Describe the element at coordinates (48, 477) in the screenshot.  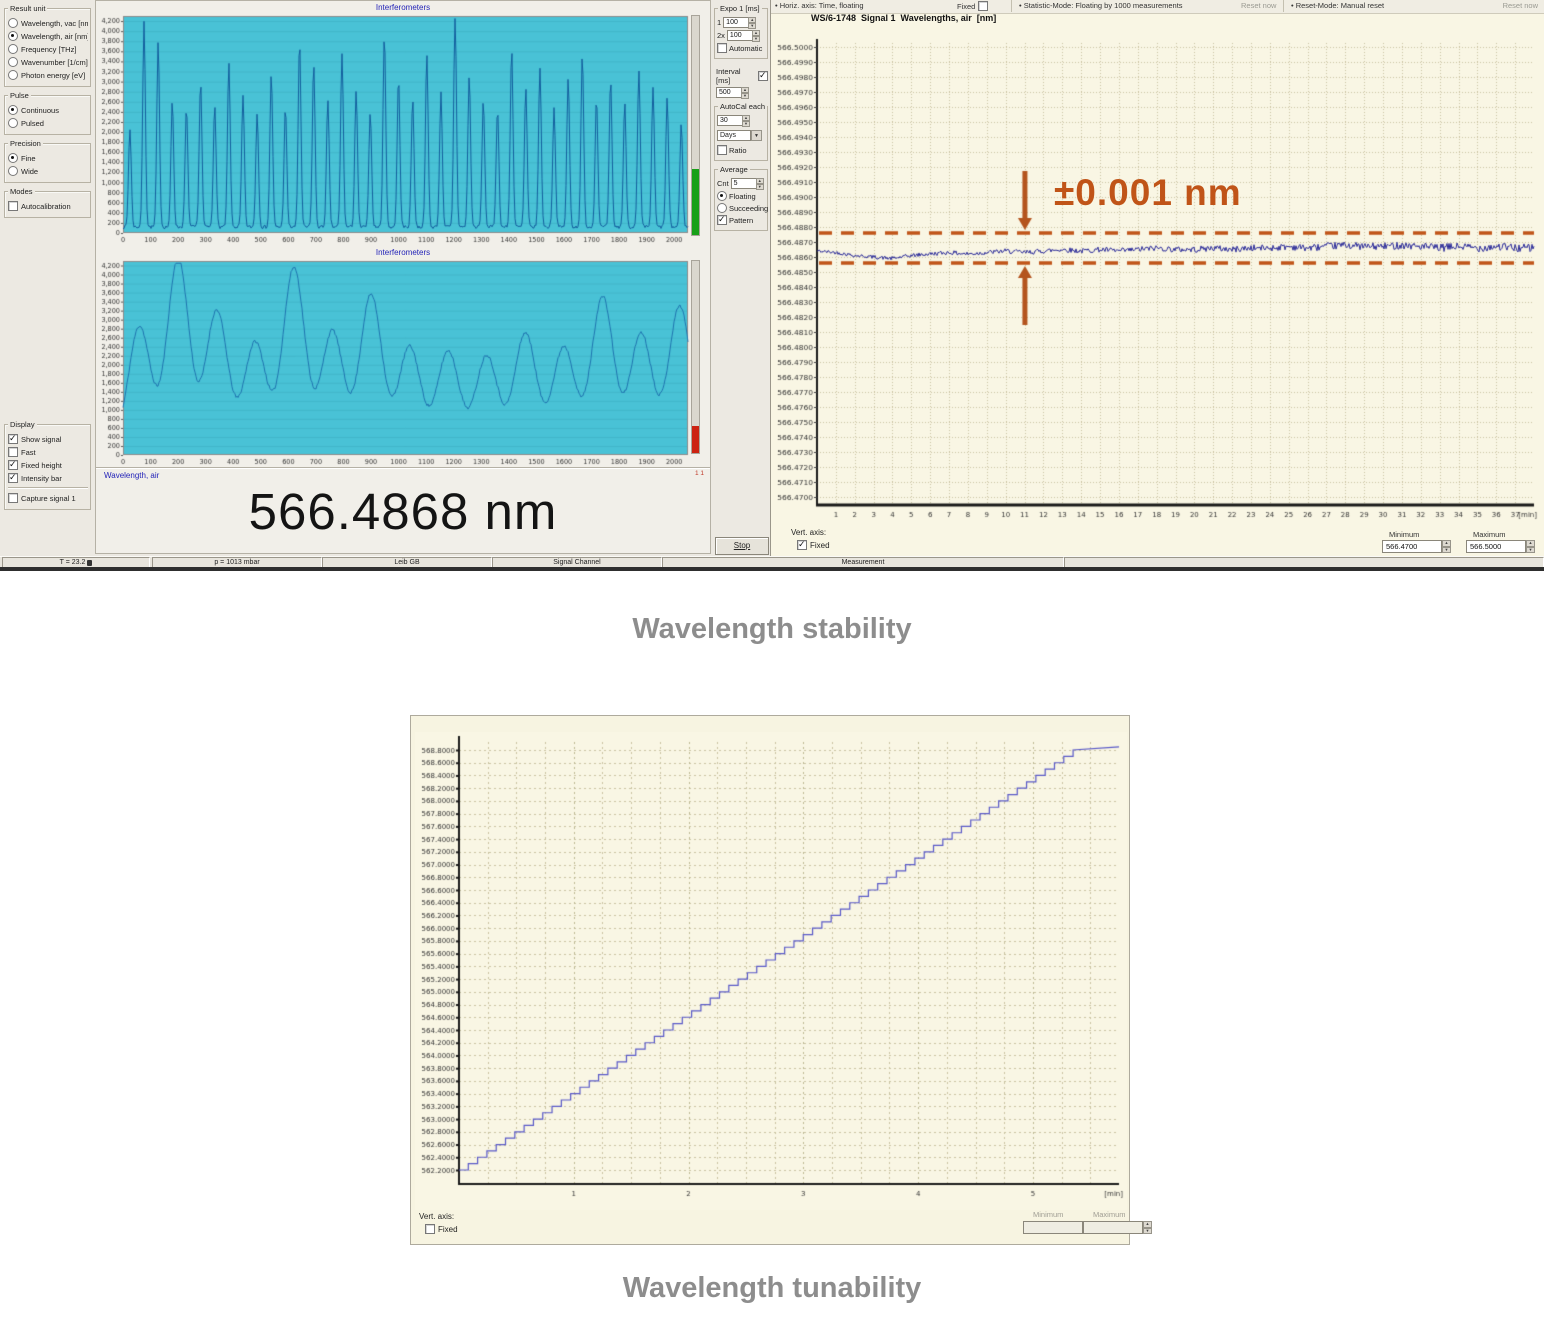
I see `display-option-intensity-bar: Intensity bar` at that location.